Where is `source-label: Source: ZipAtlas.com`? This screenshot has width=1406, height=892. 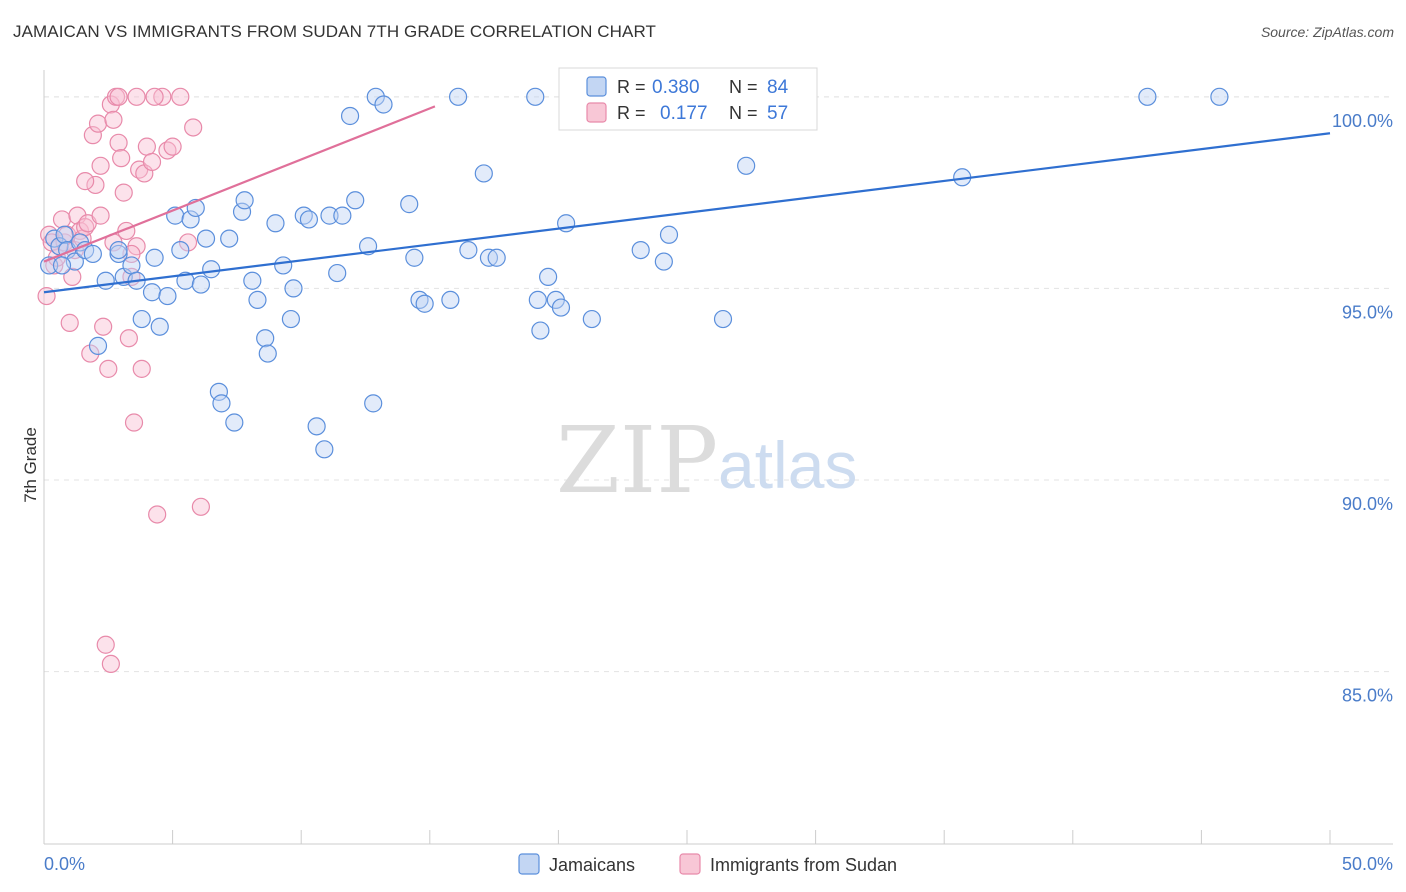
source-label: Source: ZipAtlas.com is located at coordinates (1327, 32).